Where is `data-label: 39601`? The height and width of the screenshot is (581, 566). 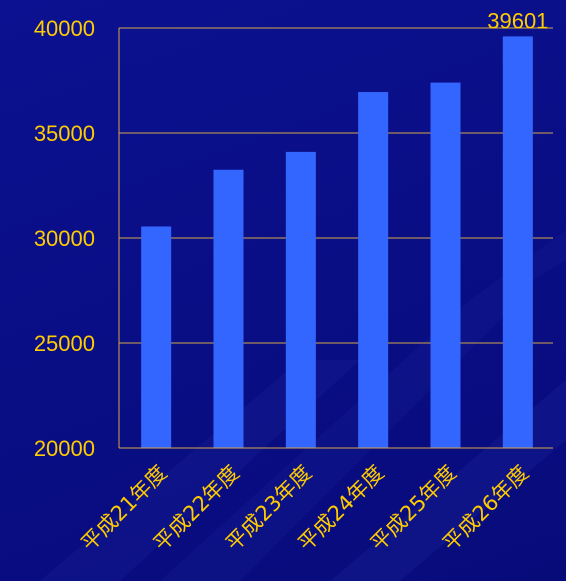
data-label: 39601 is located at coordinates (517, 20).